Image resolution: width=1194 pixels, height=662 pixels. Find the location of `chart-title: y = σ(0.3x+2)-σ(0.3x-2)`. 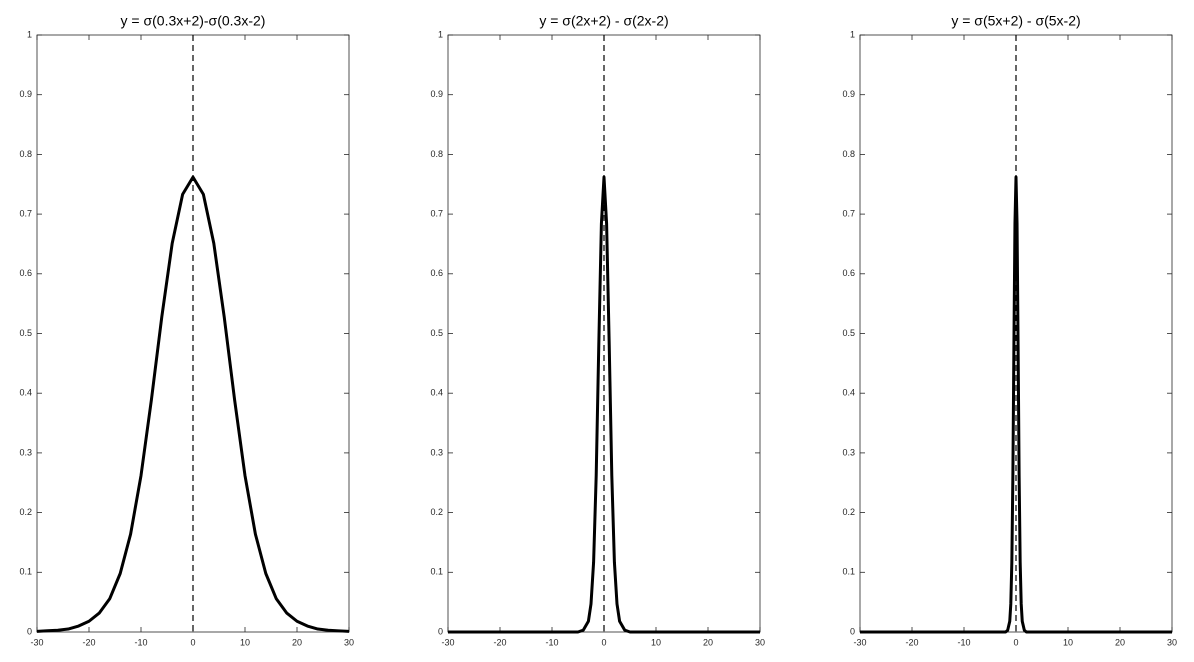

chart-title: y = σ(0.3x+2)-σ(0.3x-2) is located at coordinates (193, 21).